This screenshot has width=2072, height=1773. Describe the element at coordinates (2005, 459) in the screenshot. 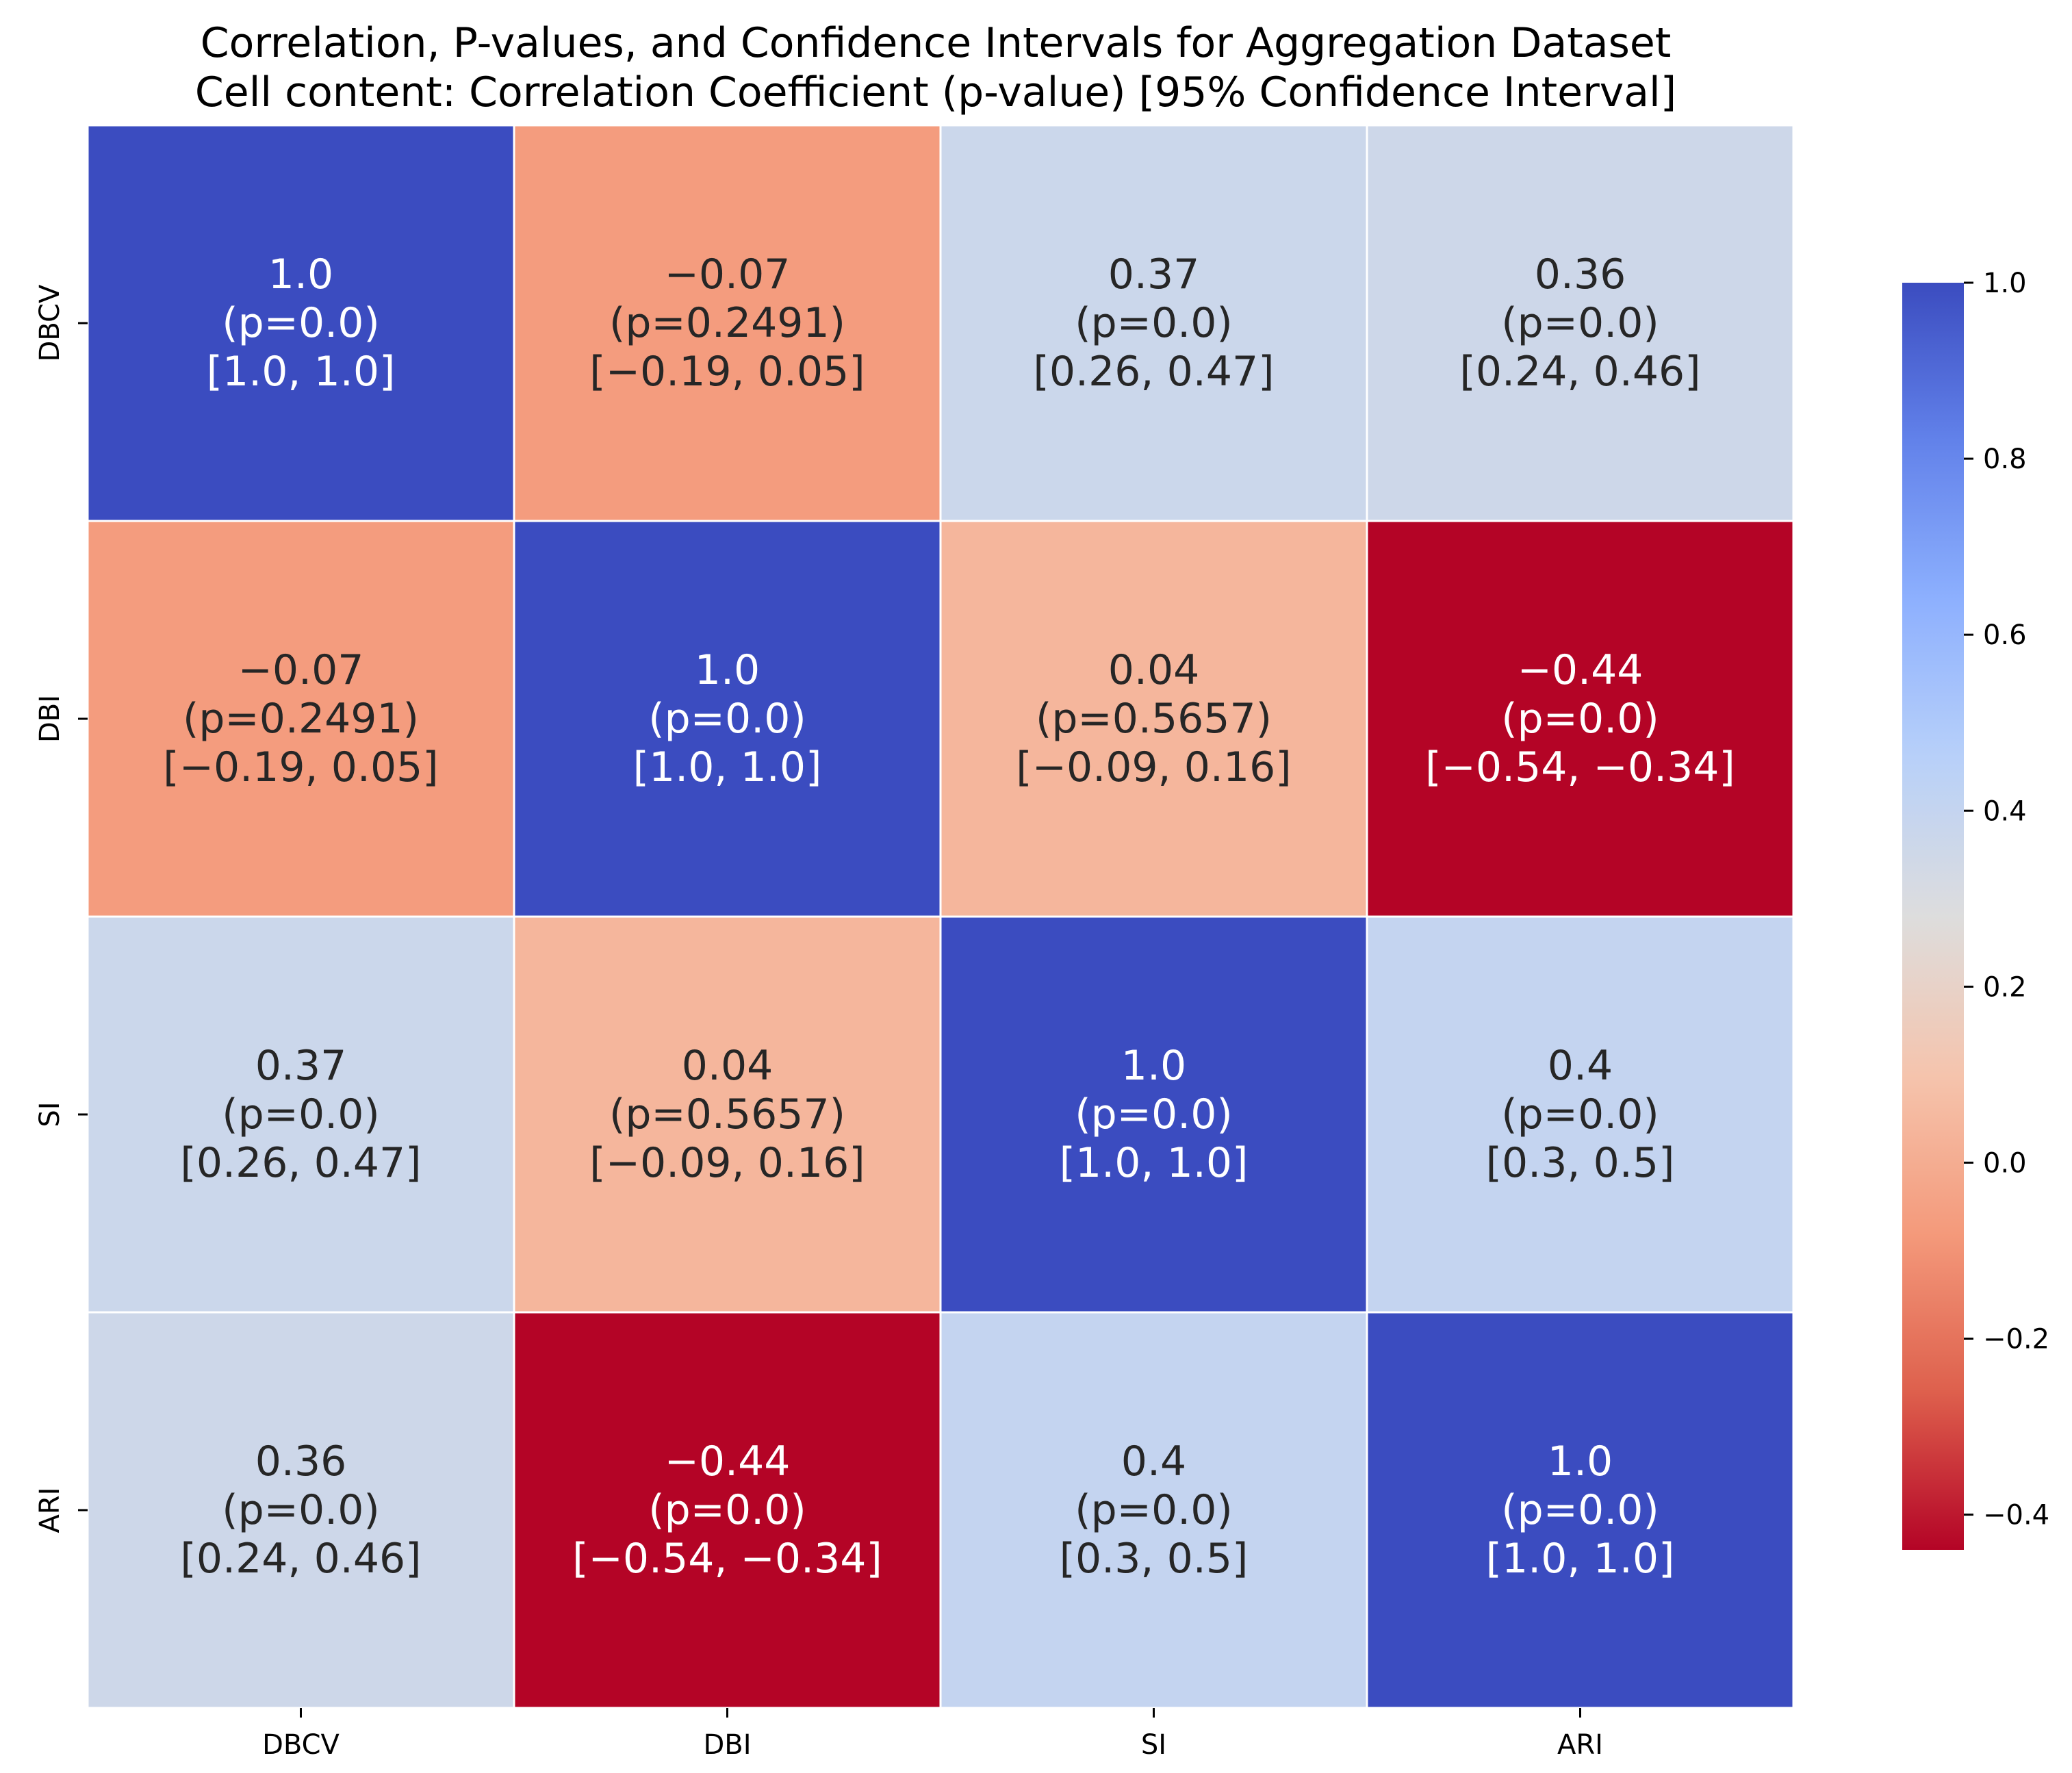

I see `colorbar-tick-label: 0.8` at that location.